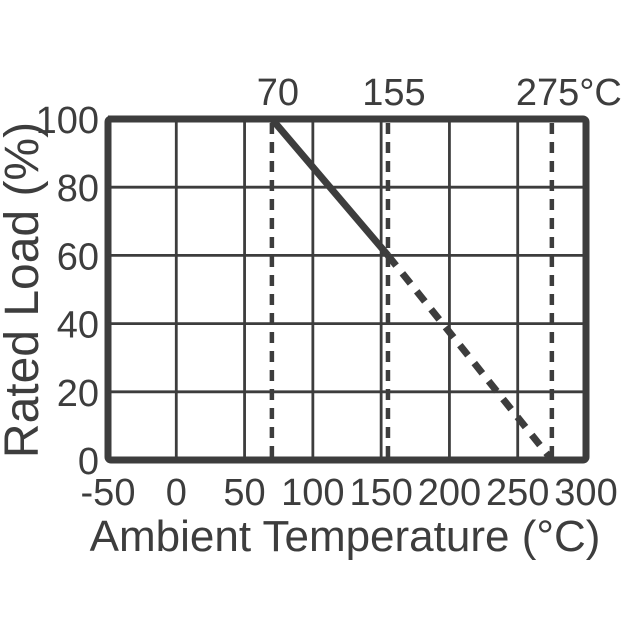 This screenshot has width=640, height=640. What do you see at coordinates (176, 493) in the screenshot?
I see `x-tick-label: 0` at bounding box center [176, 493].